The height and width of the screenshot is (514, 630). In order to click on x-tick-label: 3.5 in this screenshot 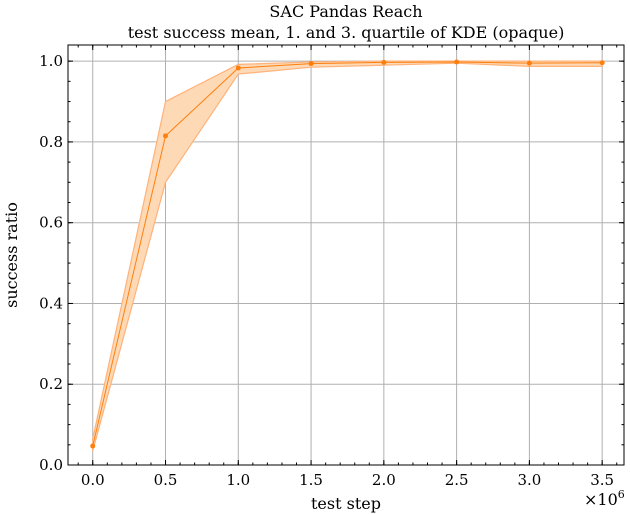, I will do `click(602, 480)`.